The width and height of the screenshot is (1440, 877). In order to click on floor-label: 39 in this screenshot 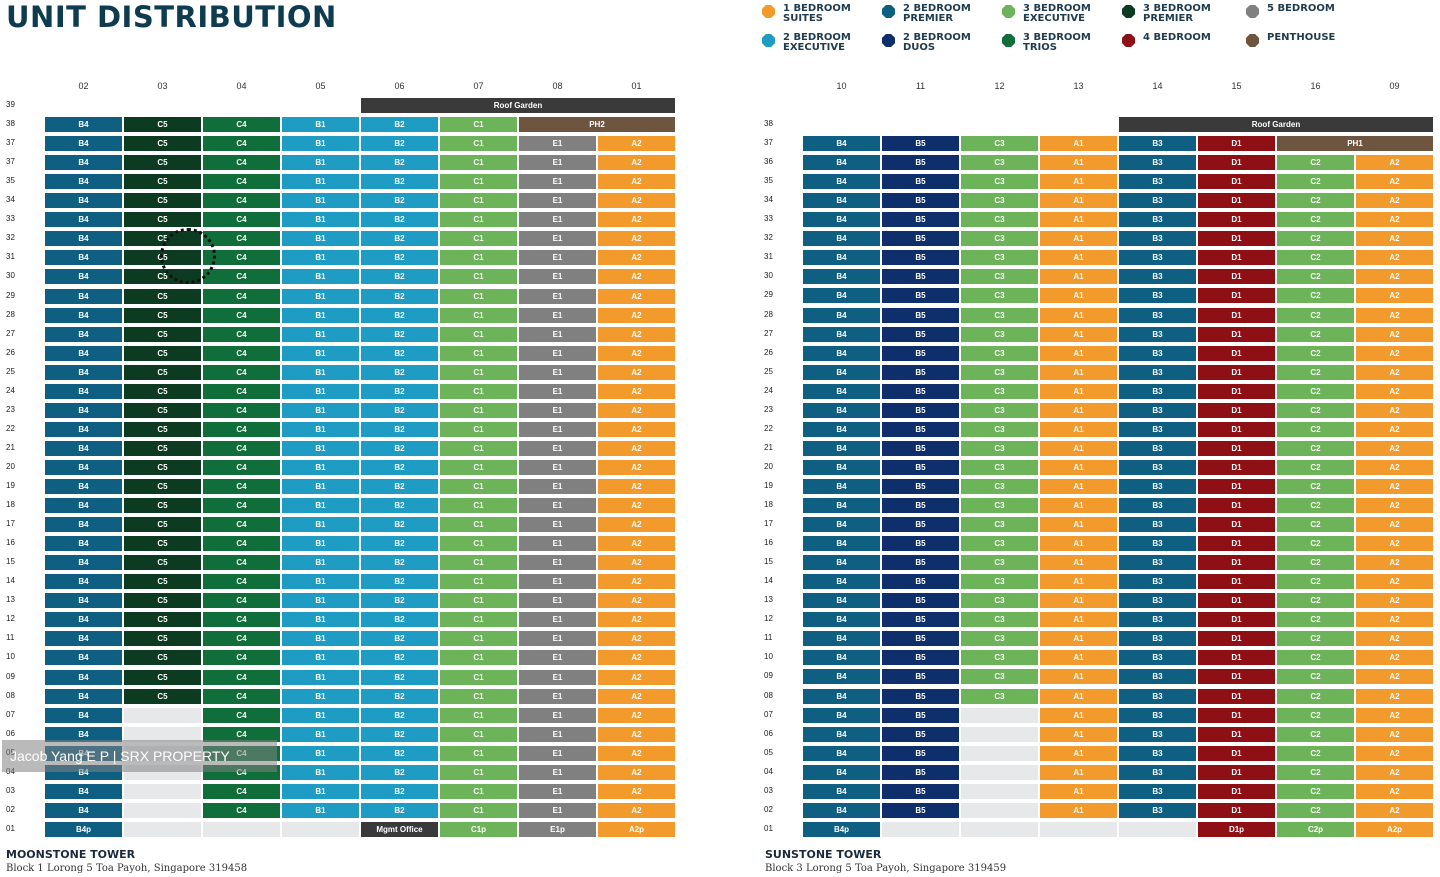, I will do `click(10, 104)`.